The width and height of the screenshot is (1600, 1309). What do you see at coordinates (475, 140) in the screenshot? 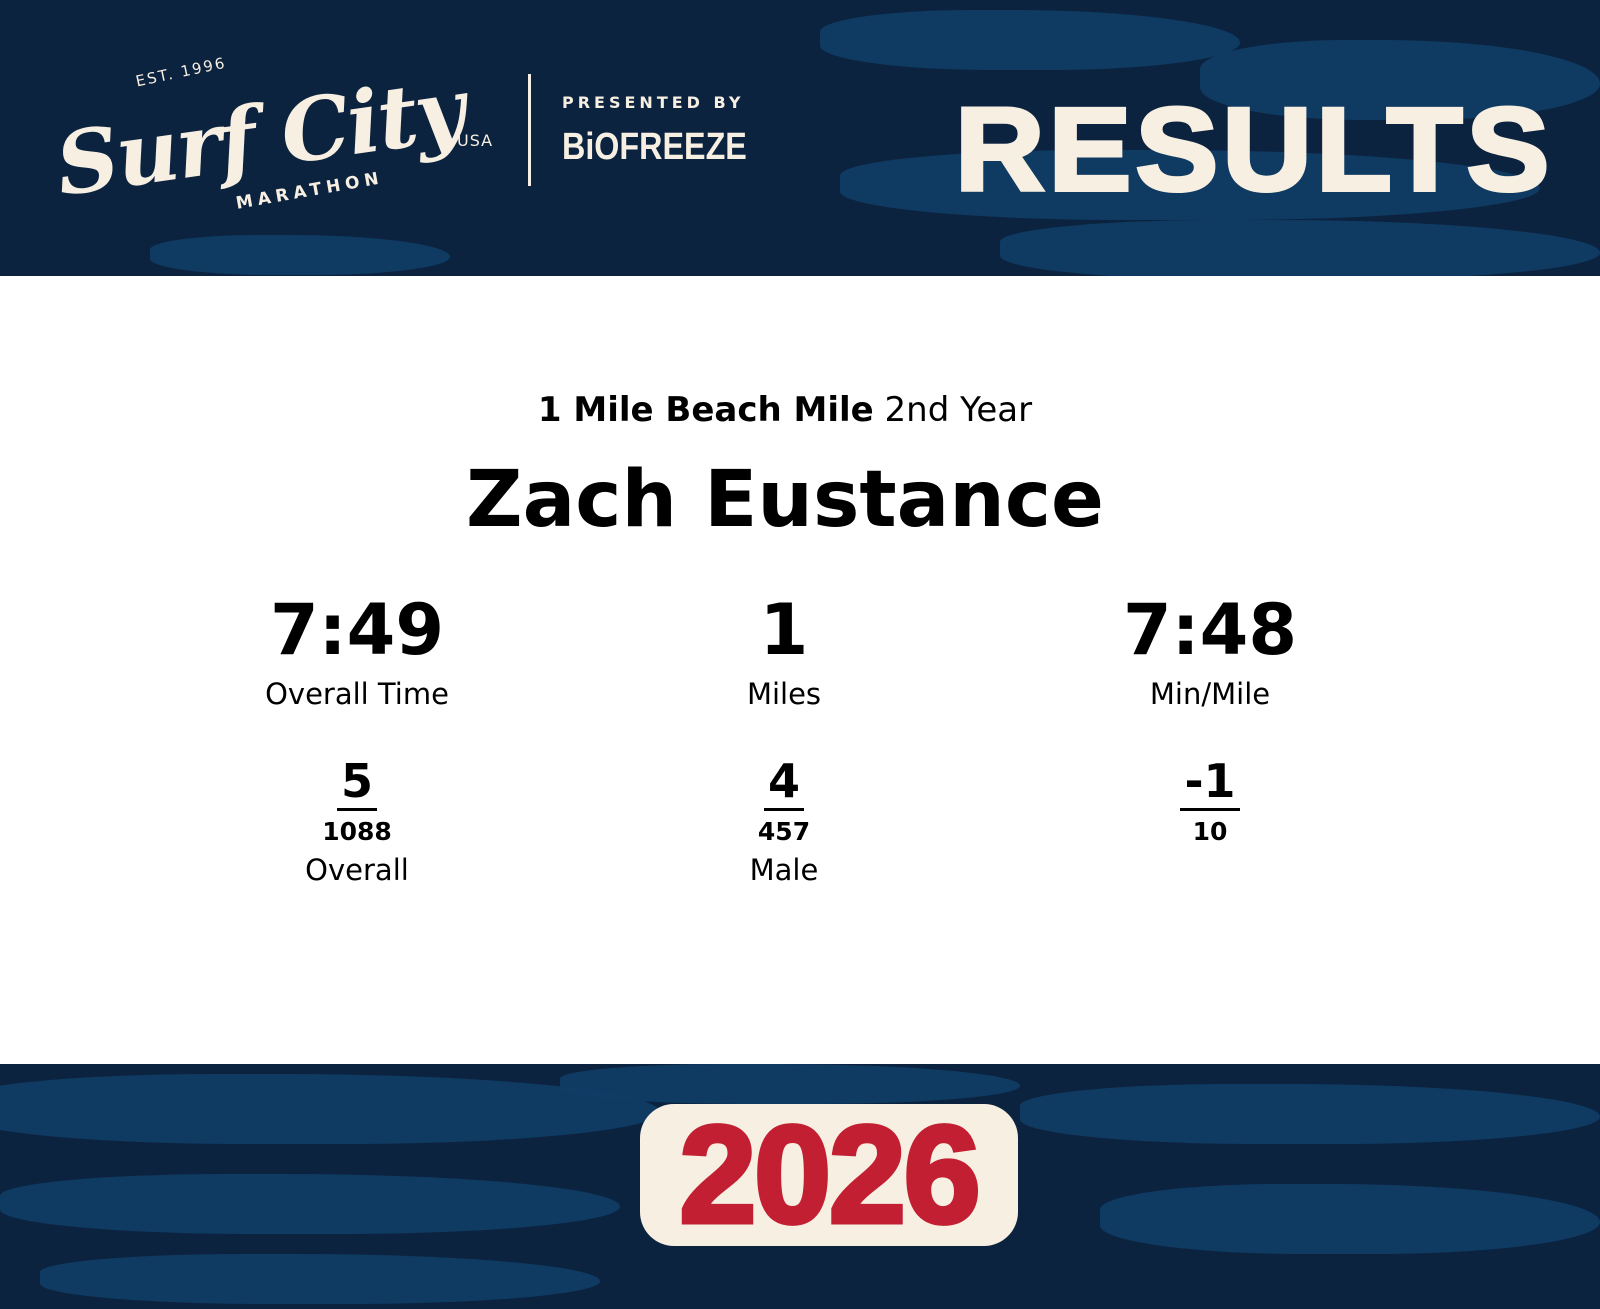
I see `logo-usa: USA` at bounding box center [475, 140].